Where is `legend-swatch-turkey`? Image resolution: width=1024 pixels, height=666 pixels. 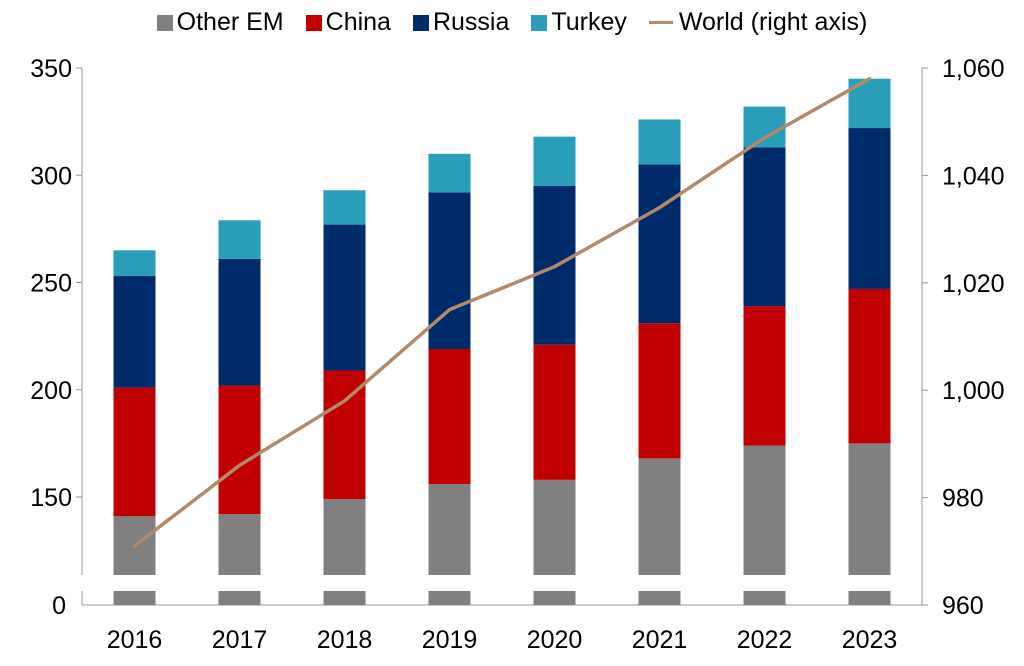
legend-swatch-turkey is located at coordinates (539, 22).